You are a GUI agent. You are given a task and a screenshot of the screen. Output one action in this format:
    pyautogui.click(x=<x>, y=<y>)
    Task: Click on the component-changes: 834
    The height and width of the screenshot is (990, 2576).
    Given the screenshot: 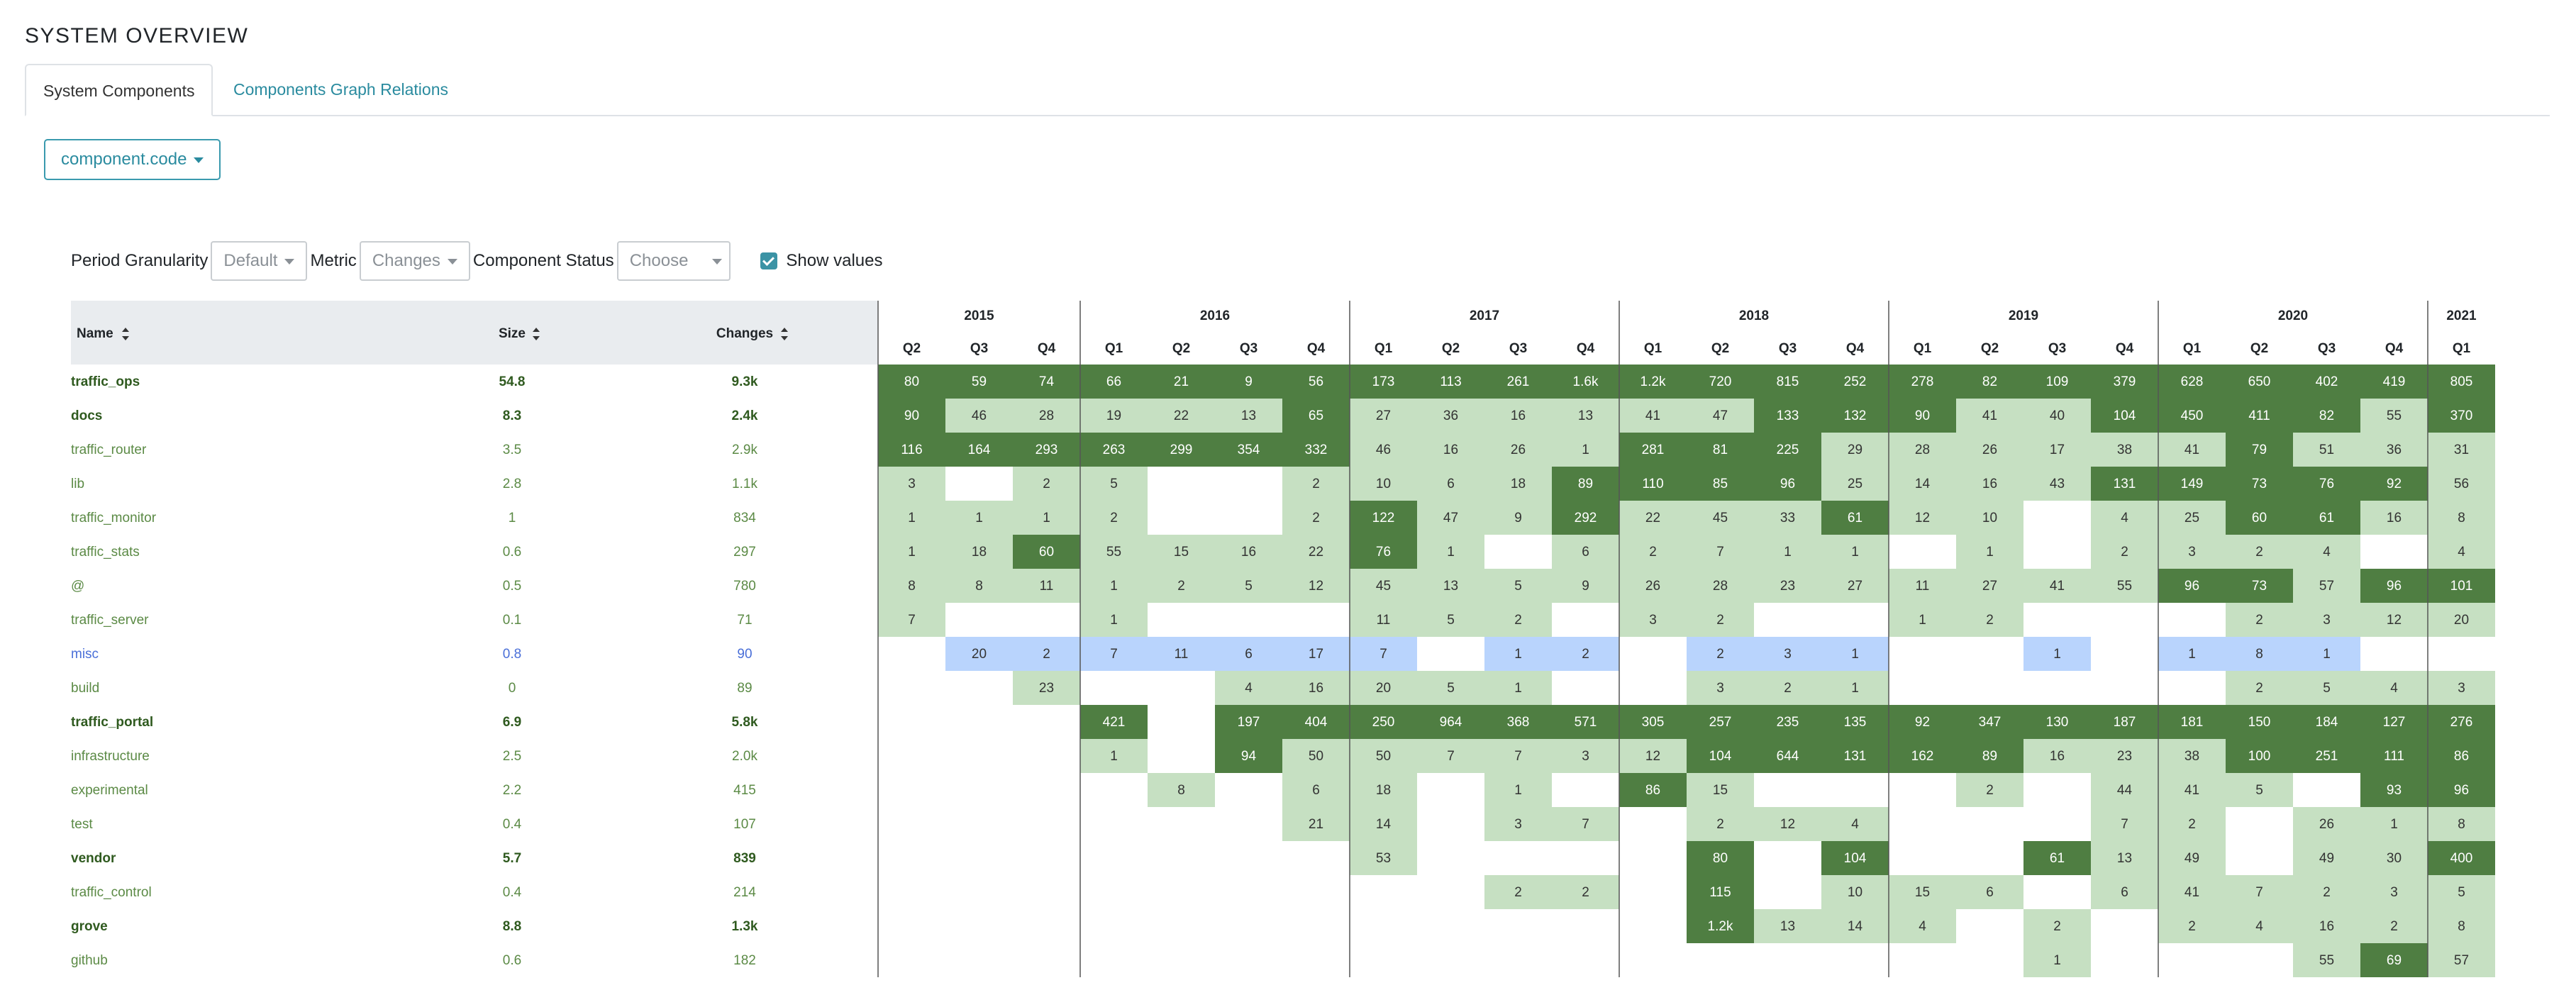 What is the action you would take?
    pyautogui.click(x=744, y=518)
    